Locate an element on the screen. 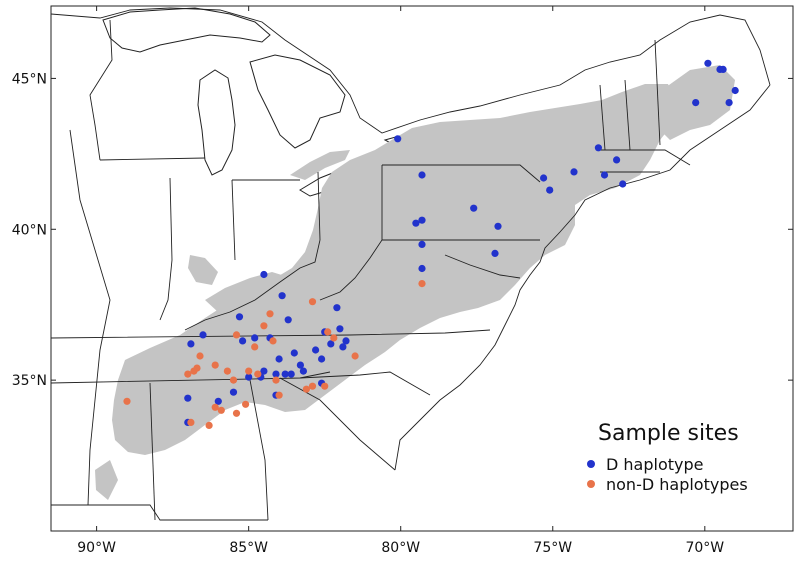  boundary-il-in is located at coordinates (166, 249).